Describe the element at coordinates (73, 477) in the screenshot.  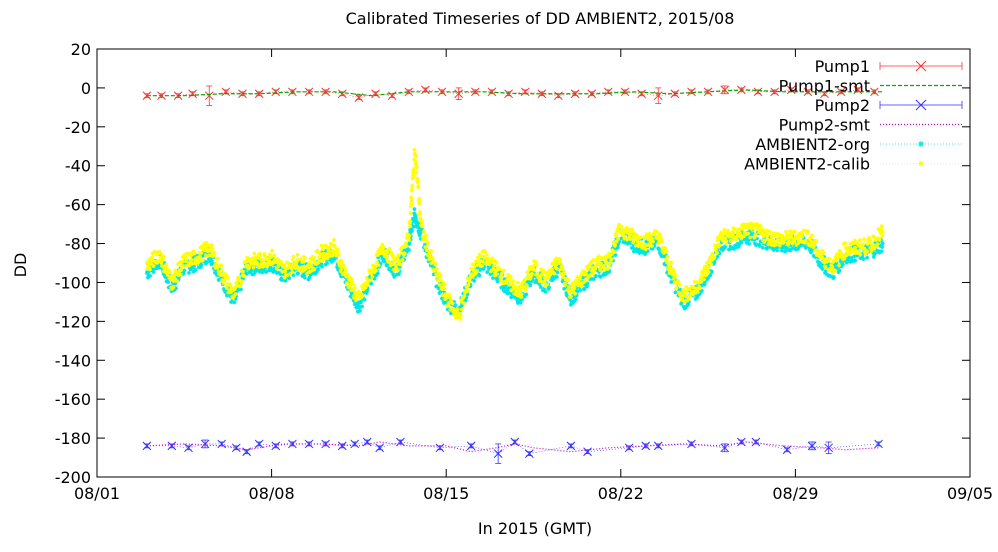
I see `y-tick-label: -200` at that location.